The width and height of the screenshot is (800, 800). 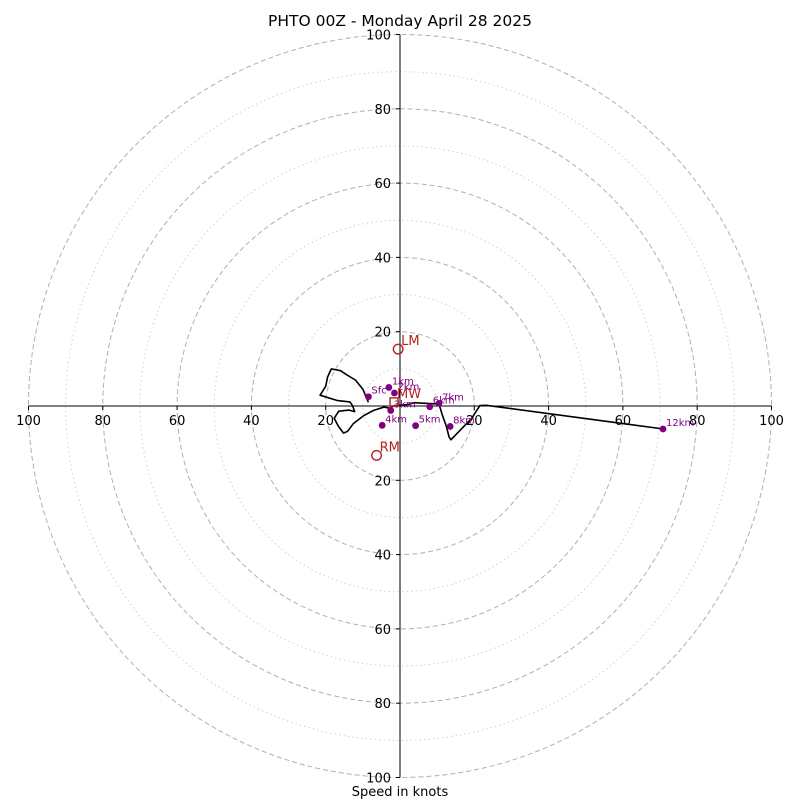 What do you see at coordinates (408, 387) in the screenshot?
I see `height-label-2km: 2km` at bounding box center [408, 387].